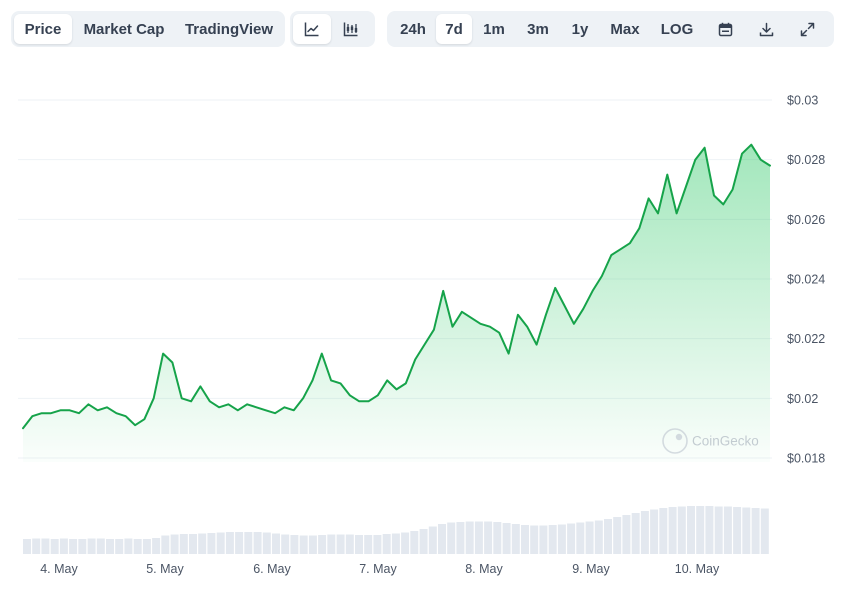  Describe the element at coordinates (802, 399) in the screenshot. I see `y-tick-label: $0.02` at that location.